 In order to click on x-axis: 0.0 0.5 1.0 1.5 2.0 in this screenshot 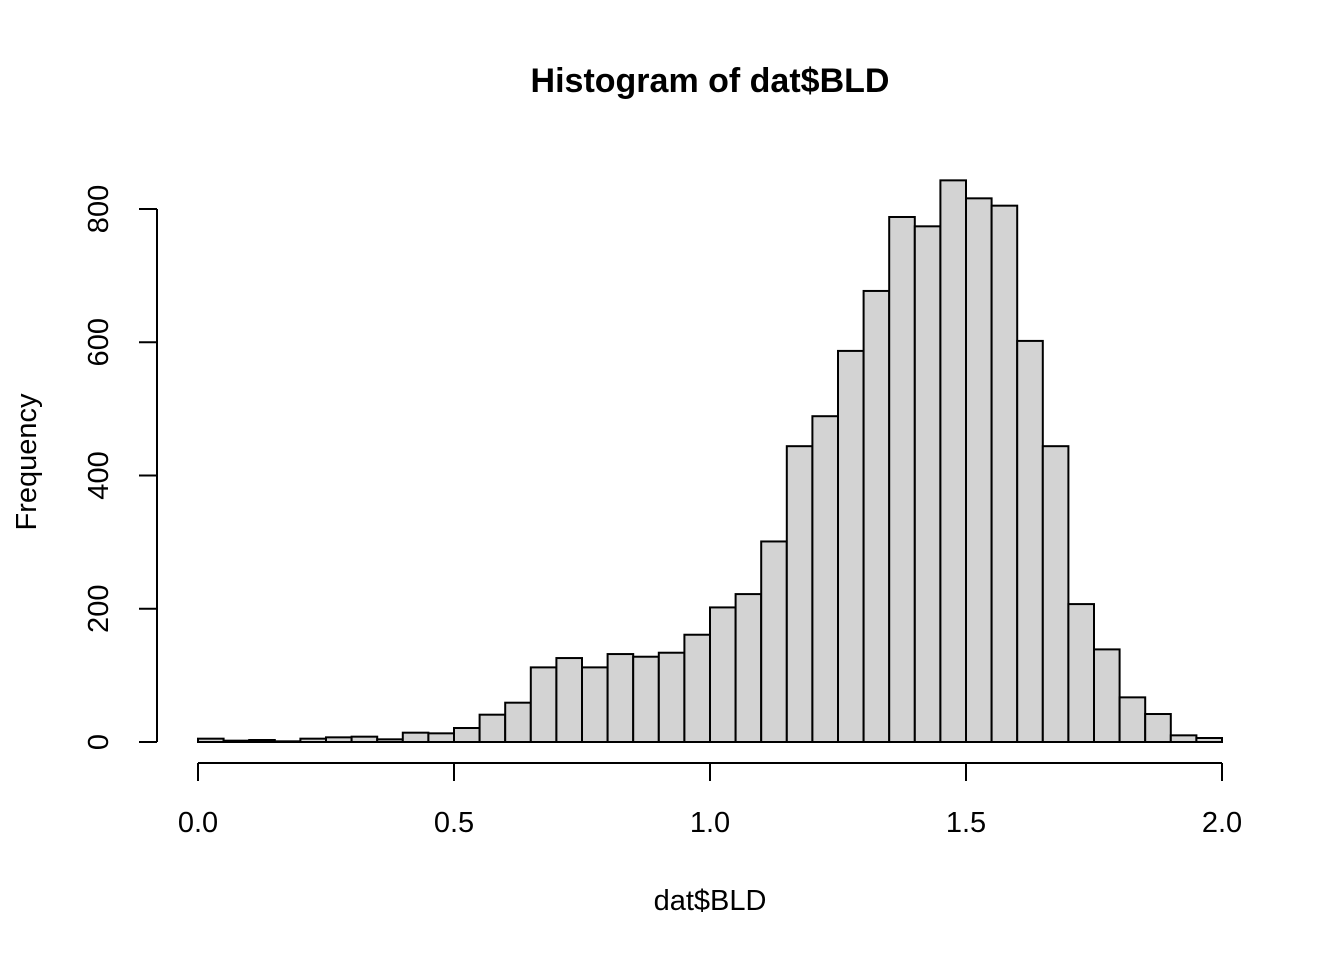, I will do `click(710, 800)`.